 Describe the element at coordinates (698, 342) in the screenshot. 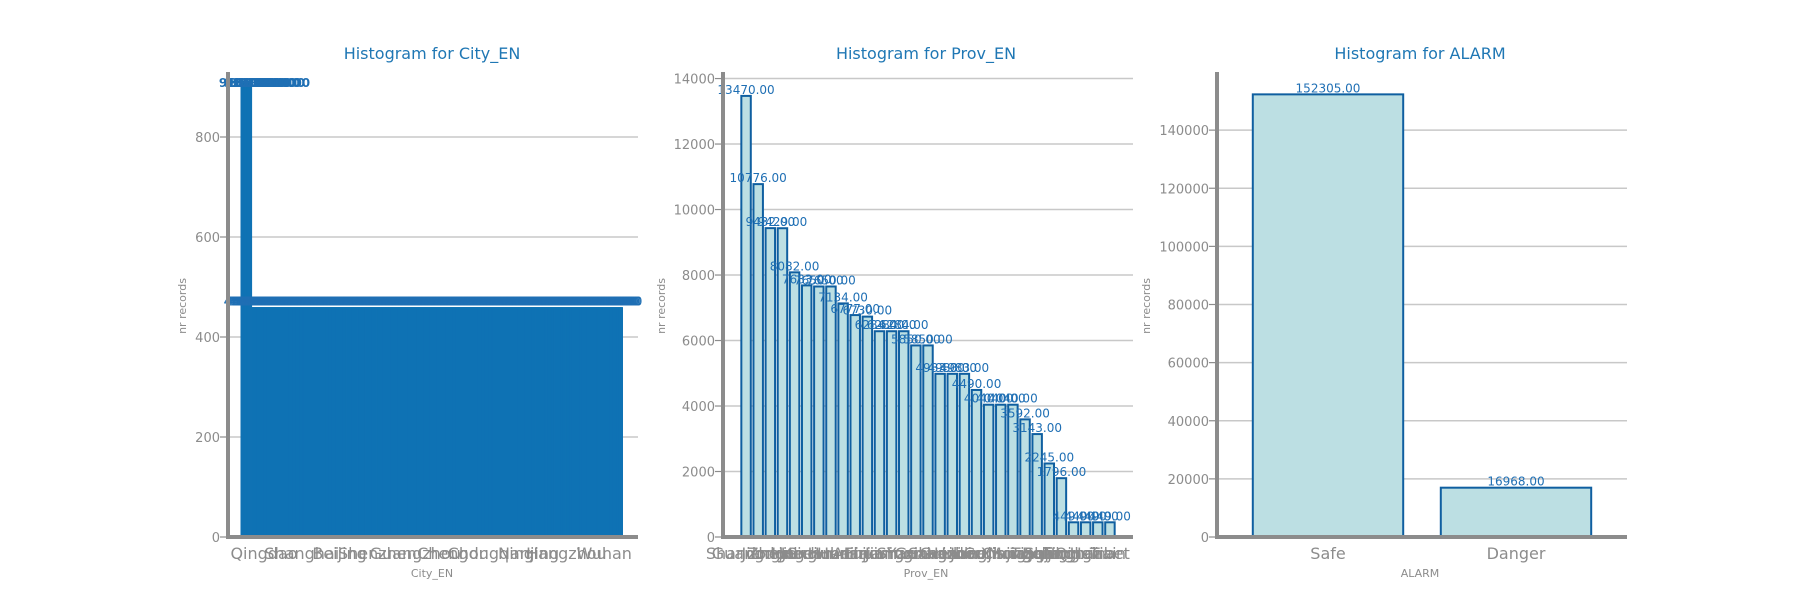

I see `prov-ytick-label: 6000` at that location.